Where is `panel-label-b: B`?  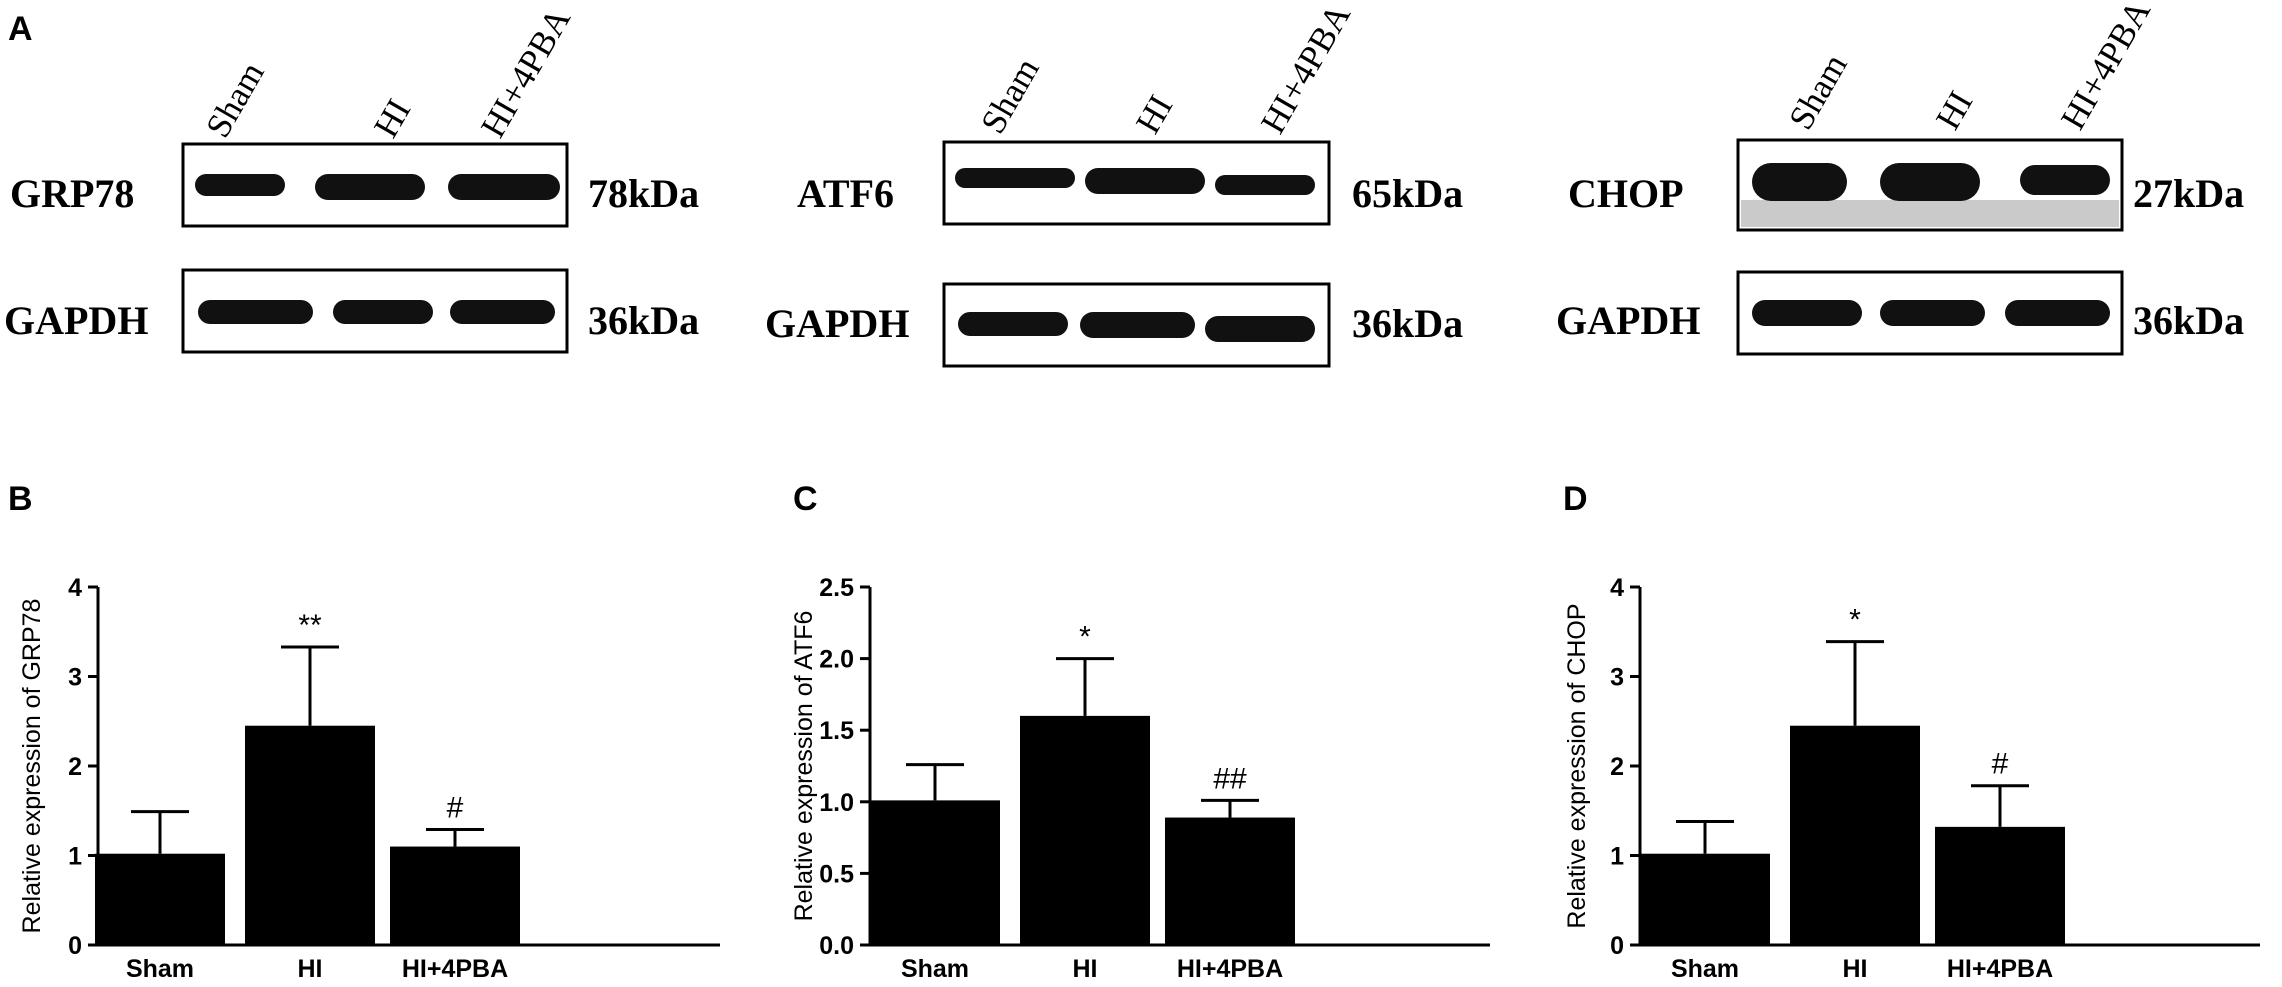
panel-label-b: B is located at coordinates (20, 499).